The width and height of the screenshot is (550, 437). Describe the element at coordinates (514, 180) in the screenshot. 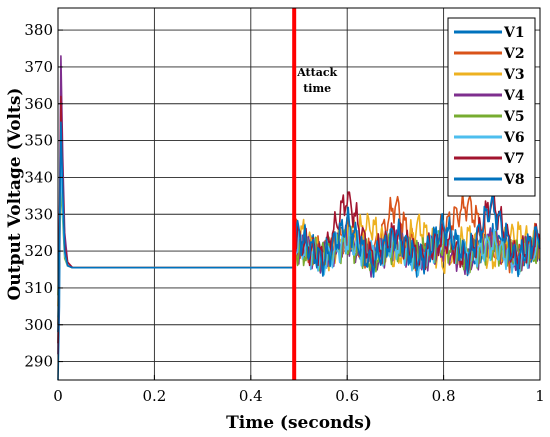

I see `legend-label: V8` at that location.